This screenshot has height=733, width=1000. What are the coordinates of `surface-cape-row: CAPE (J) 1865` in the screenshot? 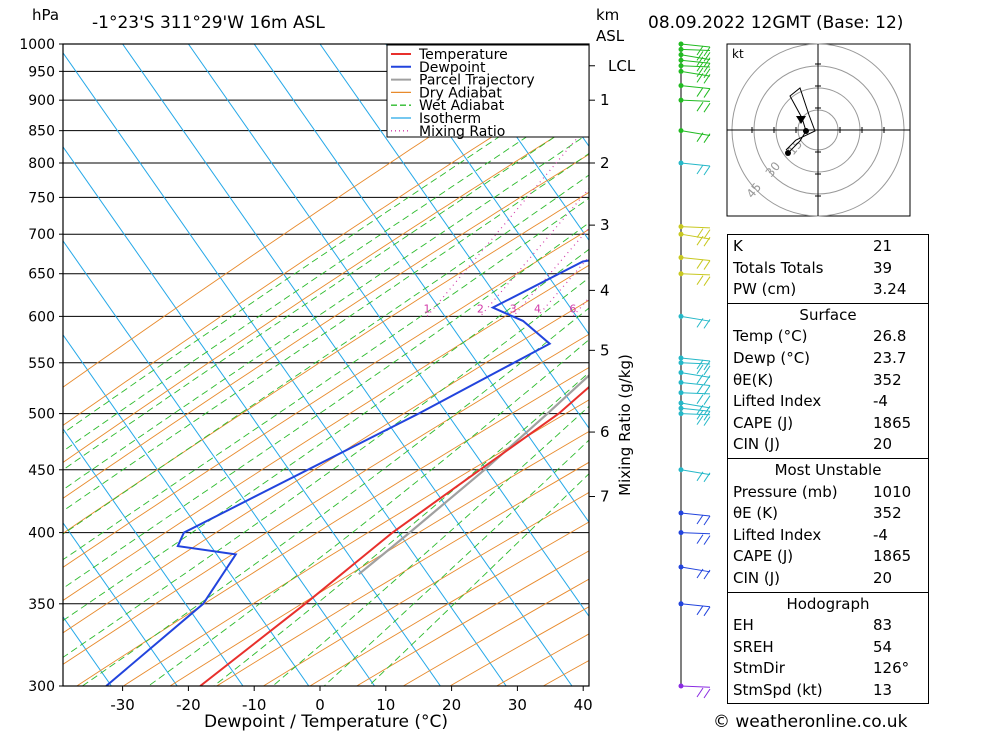 It's located at (828, 424).